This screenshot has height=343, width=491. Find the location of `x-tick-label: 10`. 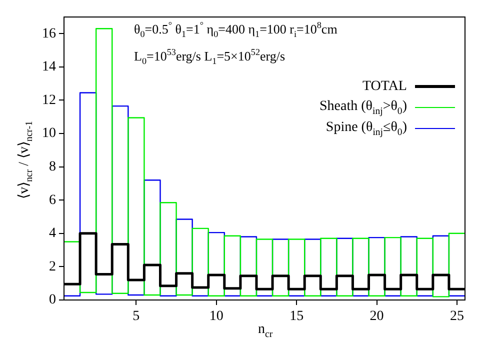

x-tick-label: 10 is located at coordinates (216, 316).